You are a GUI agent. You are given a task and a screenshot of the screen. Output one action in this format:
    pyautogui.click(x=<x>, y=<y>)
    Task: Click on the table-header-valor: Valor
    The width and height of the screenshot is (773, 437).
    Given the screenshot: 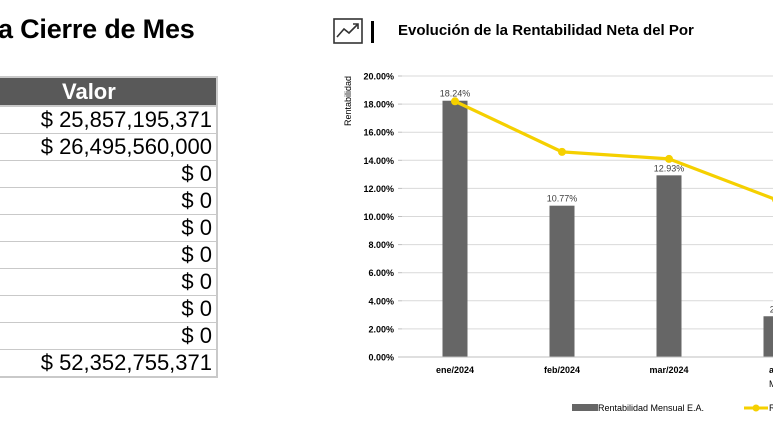 What is the action you would take?
    pyautogui.click(x=89, y=91)
    